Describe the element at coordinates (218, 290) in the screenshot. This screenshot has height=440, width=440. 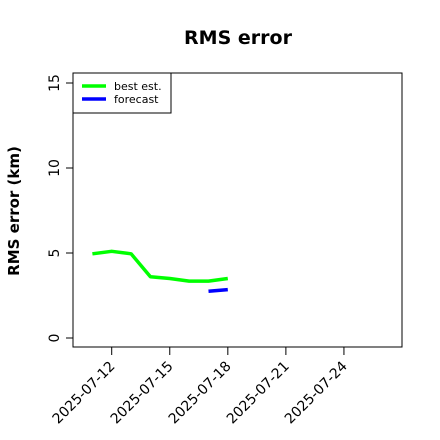
I see `series-line-forecast` at that location.